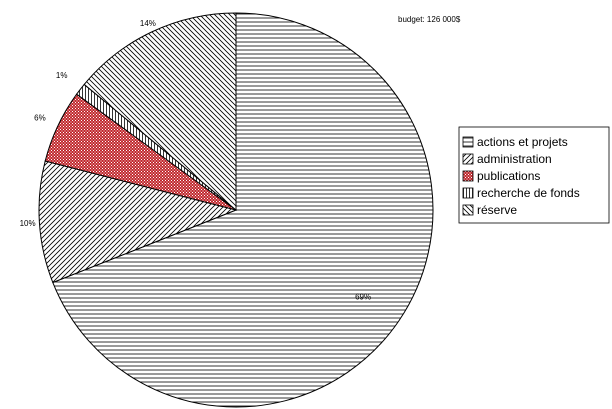 Image resolution: width=612 pixels, height=409 pixels. What do you see at coordinates (497, 210) in the screenshot?
I see `legend-label: réserve` at bounding box center [497, 210].